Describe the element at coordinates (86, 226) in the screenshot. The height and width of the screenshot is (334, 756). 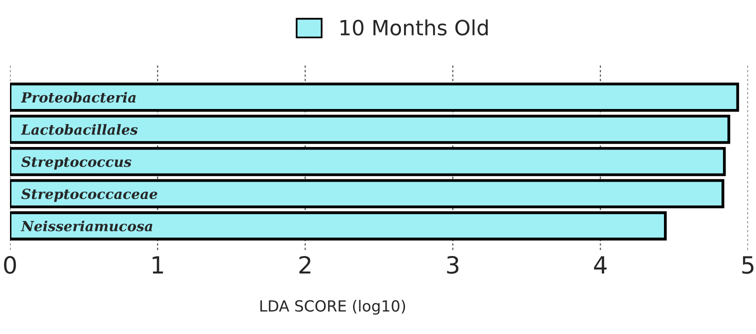
I see `y-tick-label: Neisseriamucosa` at that location.